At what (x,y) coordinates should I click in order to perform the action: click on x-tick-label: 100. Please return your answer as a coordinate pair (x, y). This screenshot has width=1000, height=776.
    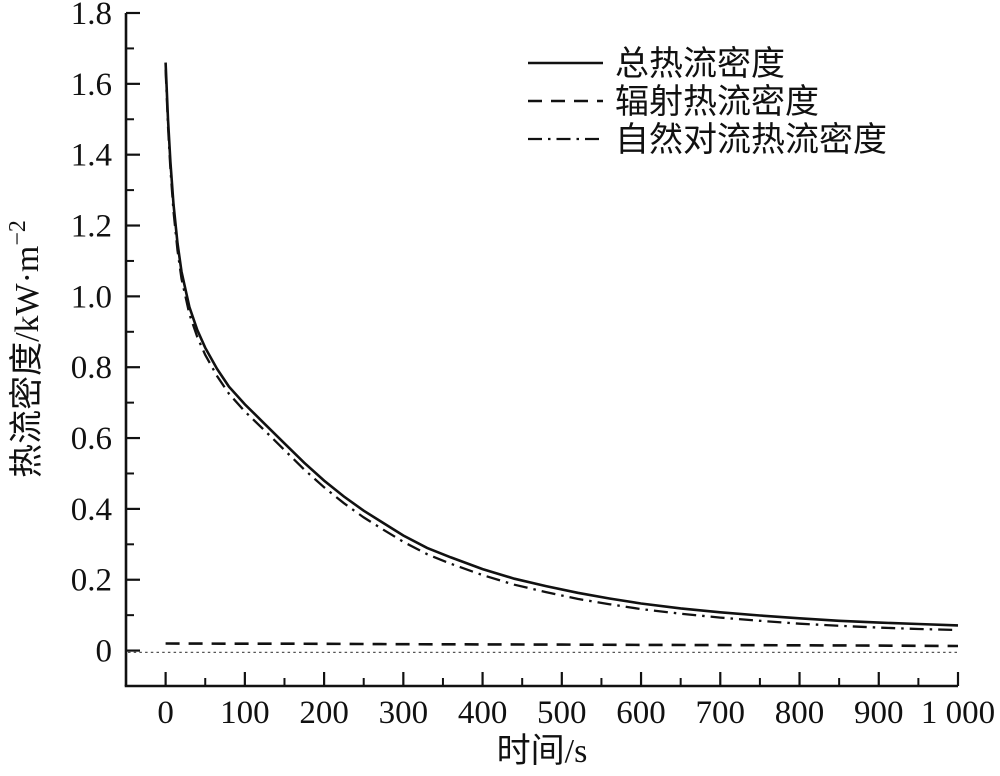
    Looking at the image, I should click on (245, 713).